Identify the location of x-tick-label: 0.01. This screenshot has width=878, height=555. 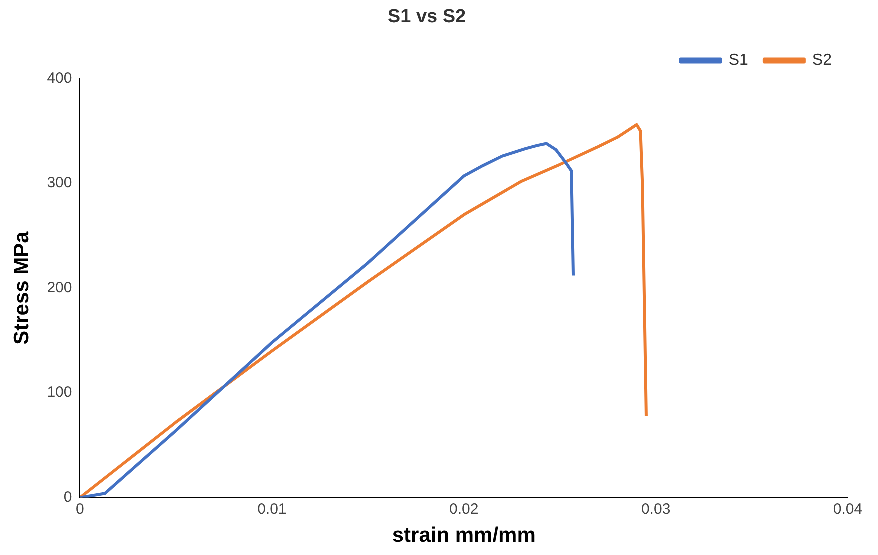
(272, 509).